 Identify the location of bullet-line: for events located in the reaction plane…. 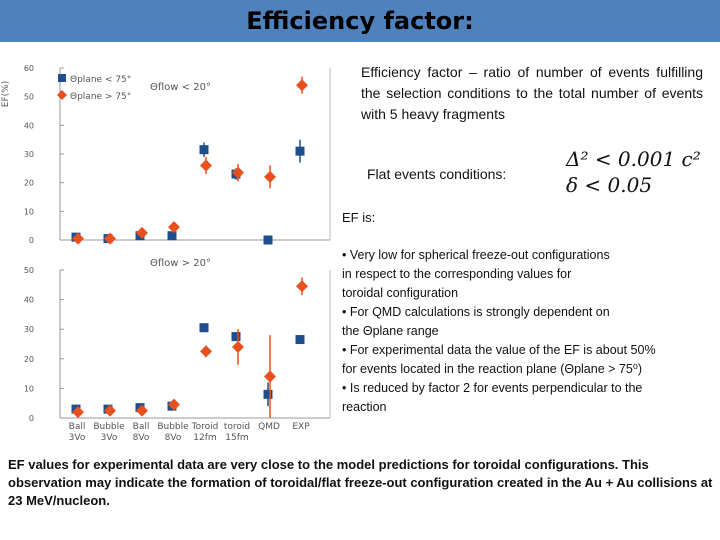
(492, 369).